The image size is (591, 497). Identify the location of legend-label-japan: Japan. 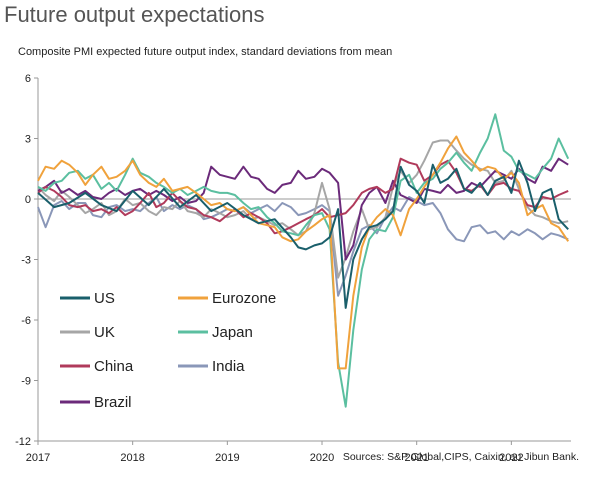
(232, 332).